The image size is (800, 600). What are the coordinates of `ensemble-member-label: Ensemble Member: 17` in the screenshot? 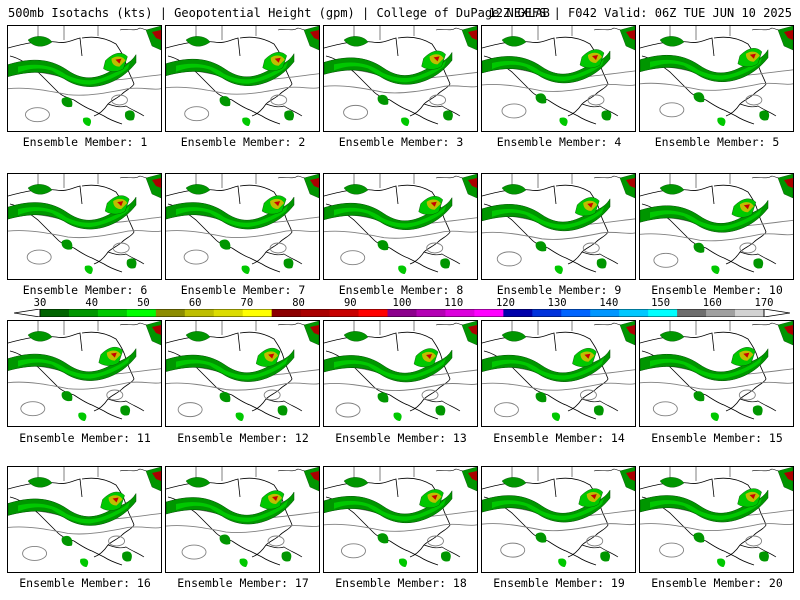 It's located at (243, 583).